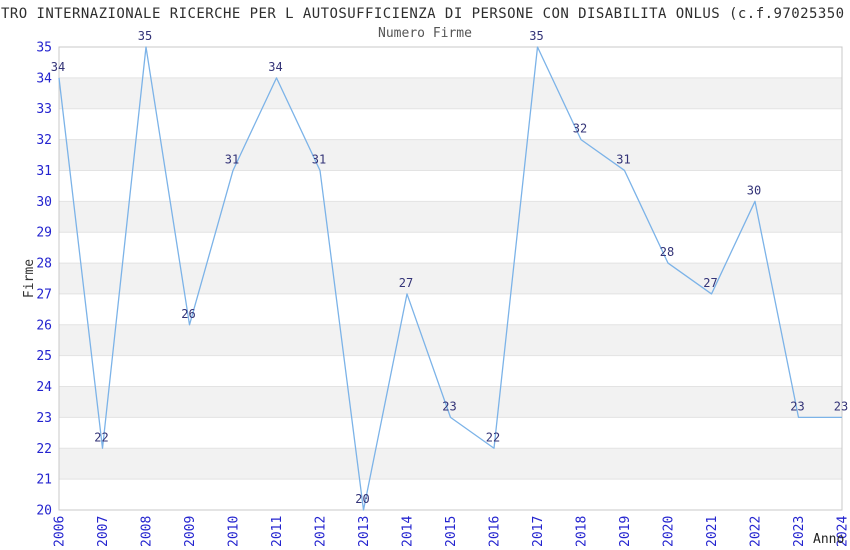 This screenshot has width=850, height=550. I want to click on y-axis-tick-labels: 20 21 22 23 24 25 26 27 28 29 30 31 32 33 34 35, so click(44, 280).